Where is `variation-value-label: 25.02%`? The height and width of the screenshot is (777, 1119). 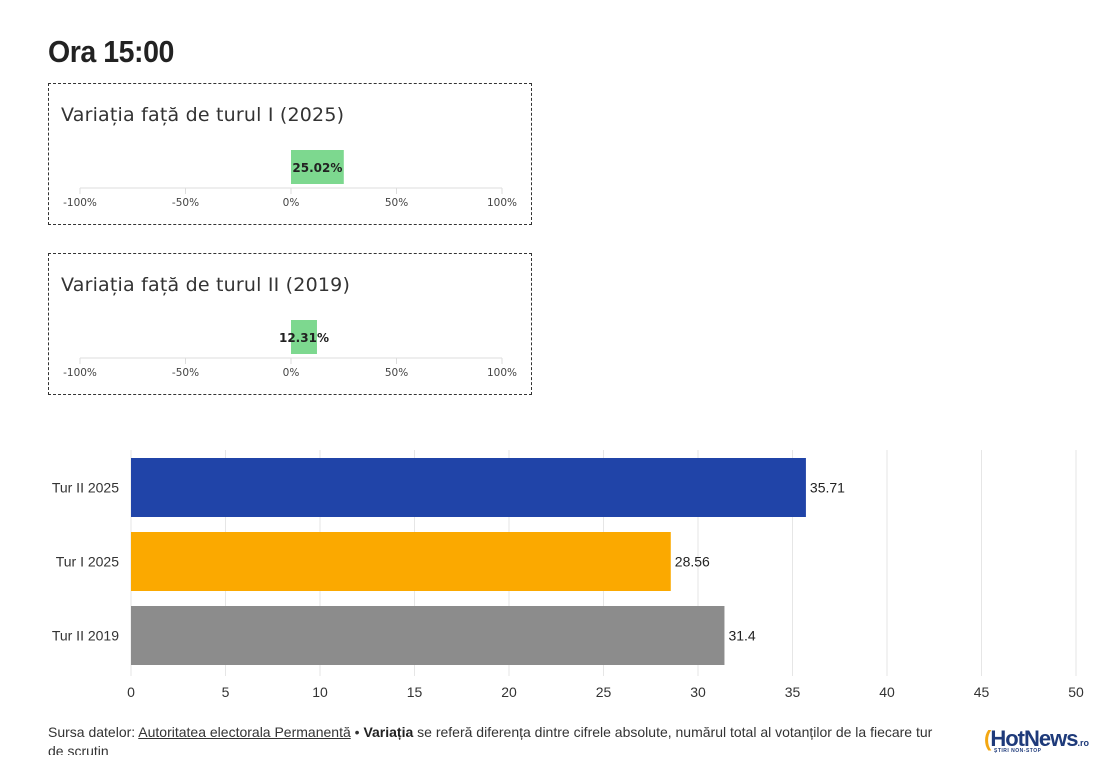
variation-value-label: 25.02% is located at coordinates (317, 168).